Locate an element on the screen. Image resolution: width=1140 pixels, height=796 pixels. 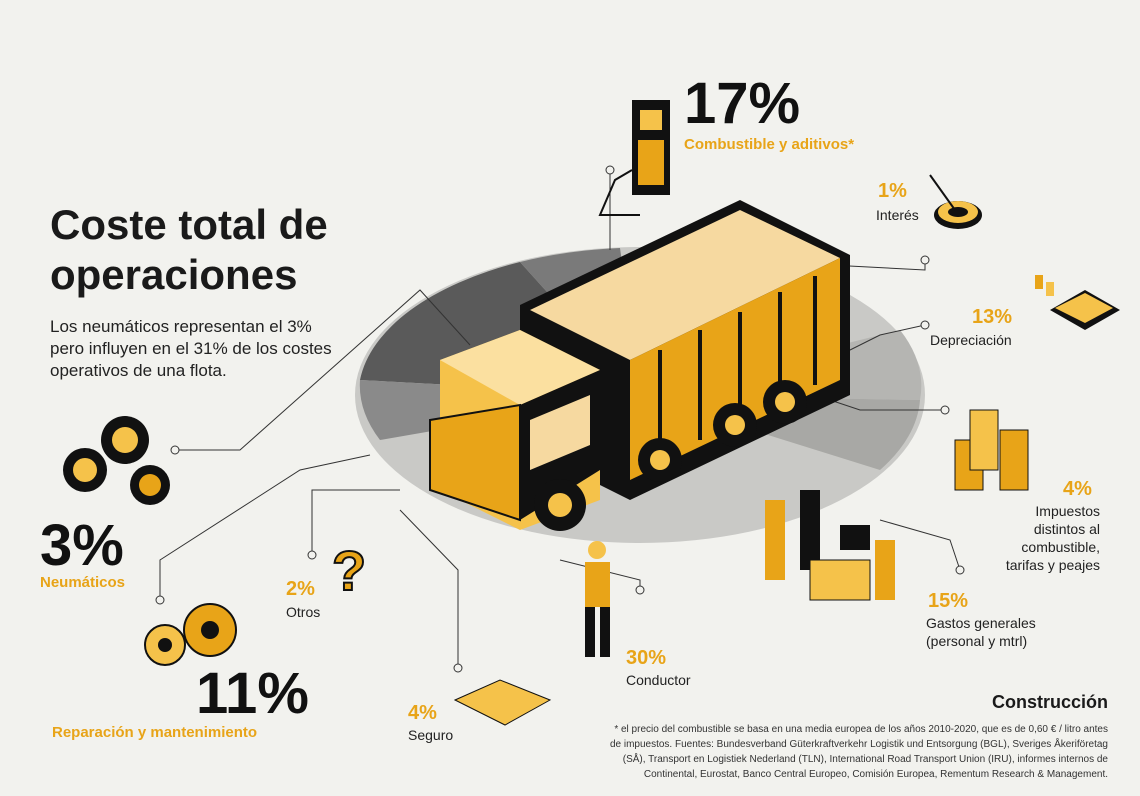
depreciacion-pct: 13% is located at coordinates (992, 317).